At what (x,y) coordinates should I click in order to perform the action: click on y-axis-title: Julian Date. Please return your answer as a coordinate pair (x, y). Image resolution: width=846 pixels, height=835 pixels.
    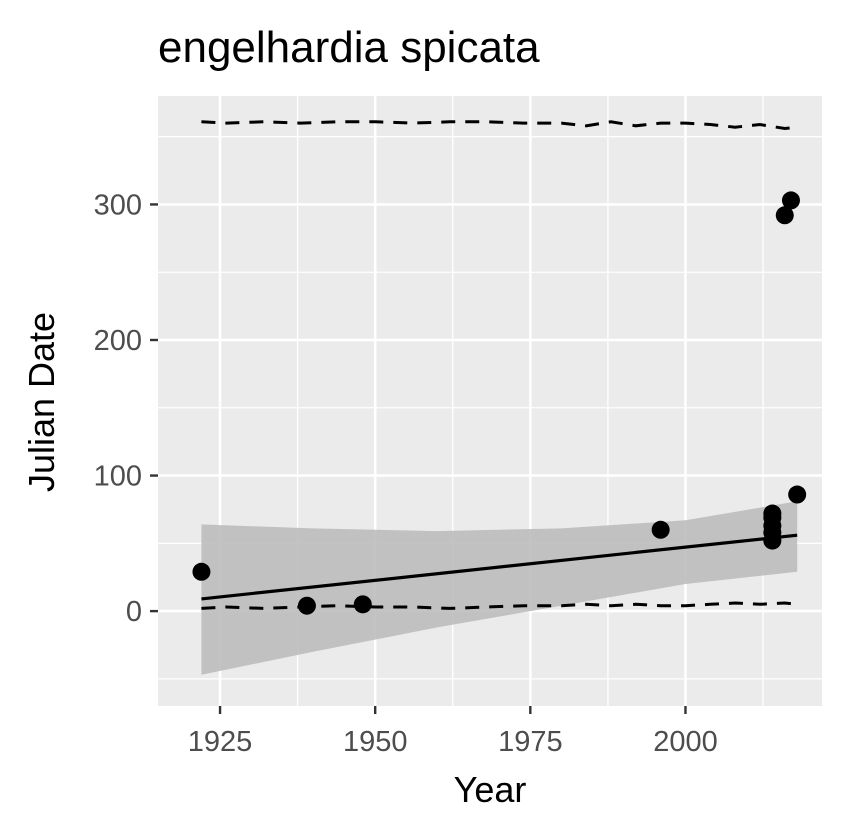
    Looking at the image, I should click on (41, 402).